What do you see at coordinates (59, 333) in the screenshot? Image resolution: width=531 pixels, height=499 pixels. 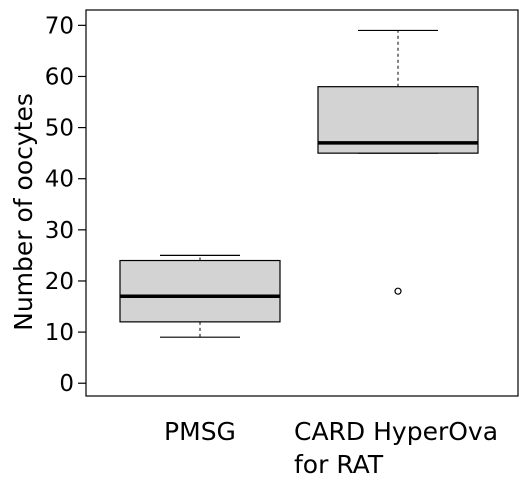 I see `y-tick-label: 10` at bounding box center [59, 333].